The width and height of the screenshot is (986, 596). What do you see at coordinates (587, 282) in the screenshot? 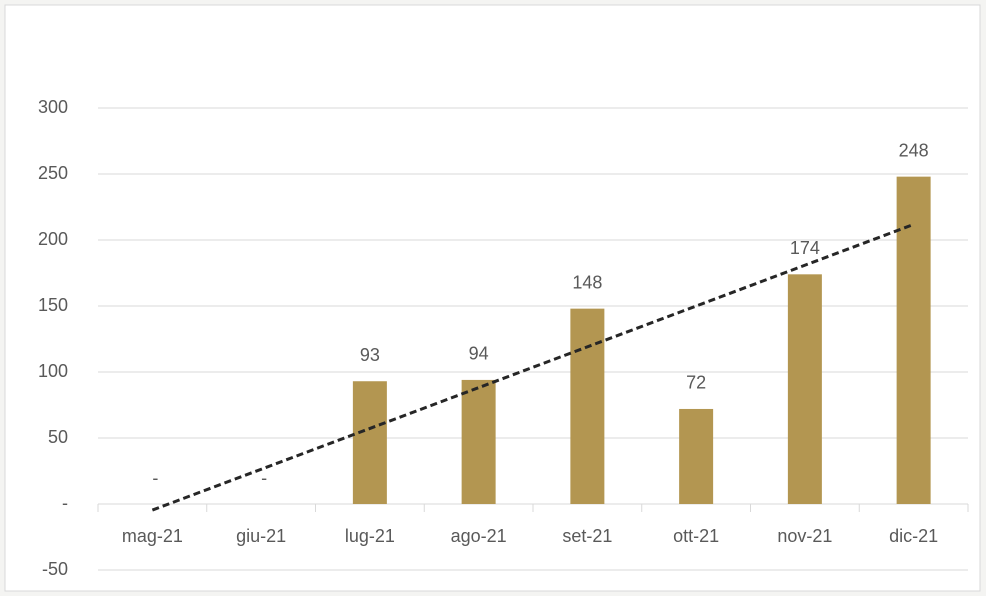
I see `data-label: 148` at bounding box center [587, 282].